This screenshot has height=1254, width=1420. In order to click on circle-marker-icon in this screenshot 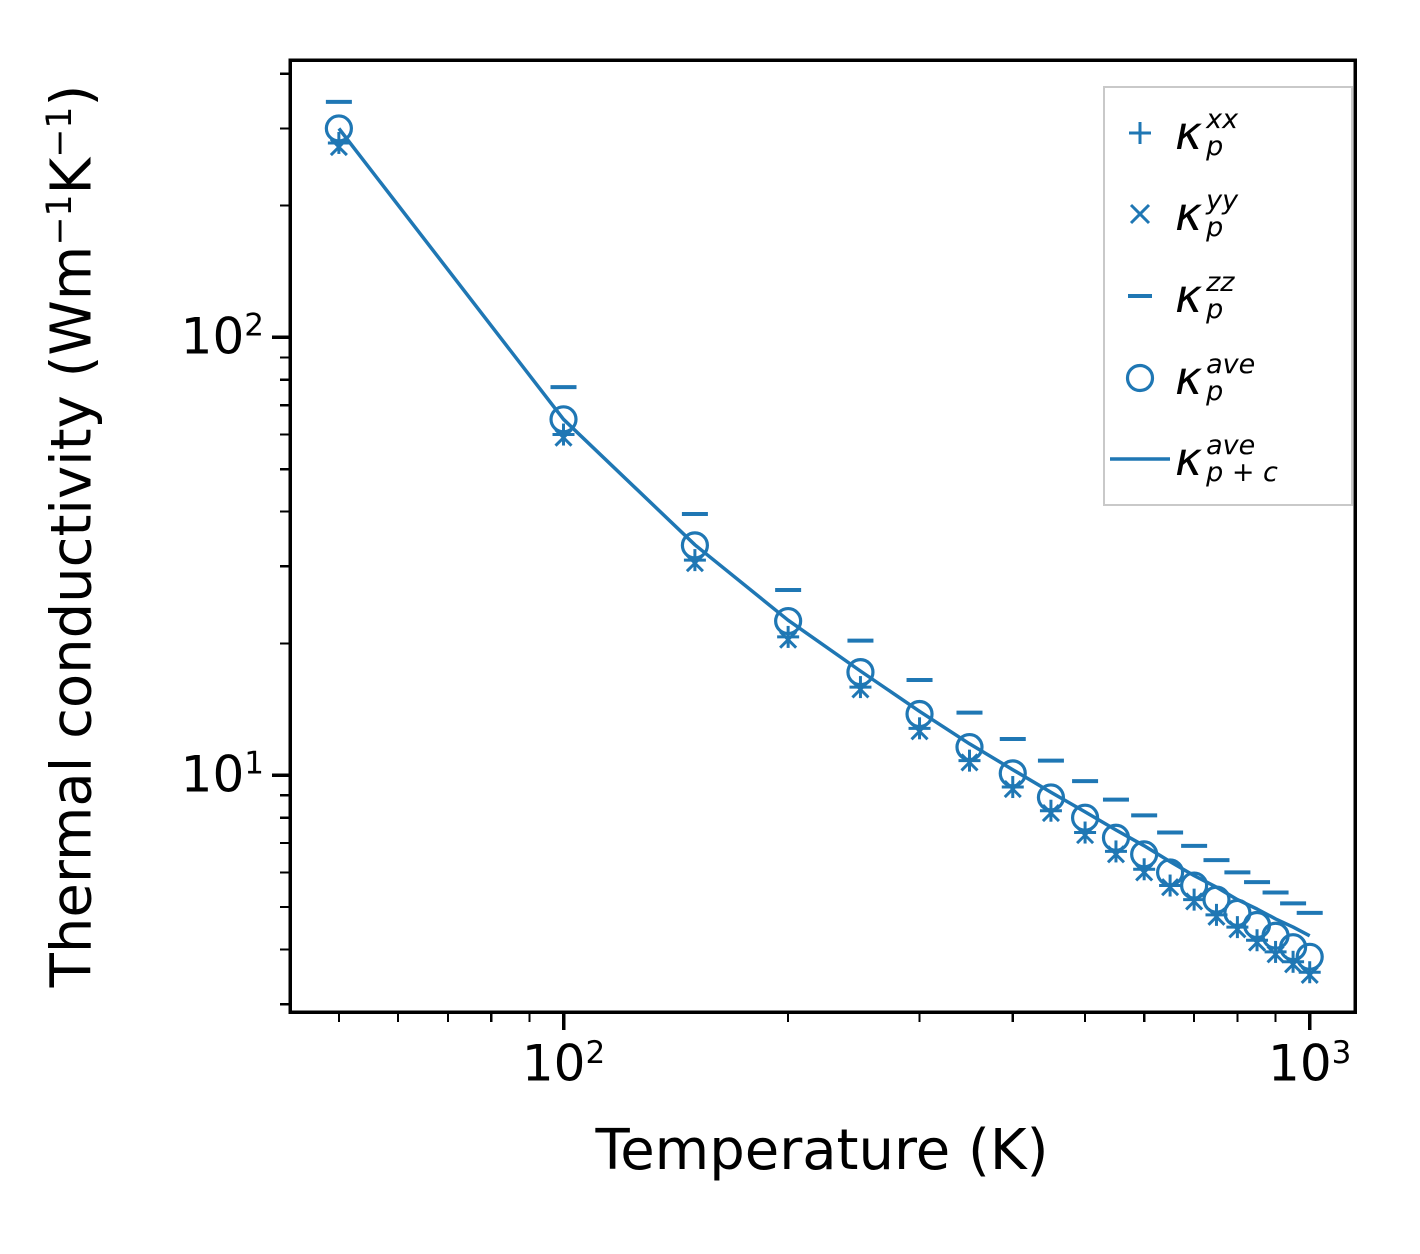, I will do `click(1140, 377)`.